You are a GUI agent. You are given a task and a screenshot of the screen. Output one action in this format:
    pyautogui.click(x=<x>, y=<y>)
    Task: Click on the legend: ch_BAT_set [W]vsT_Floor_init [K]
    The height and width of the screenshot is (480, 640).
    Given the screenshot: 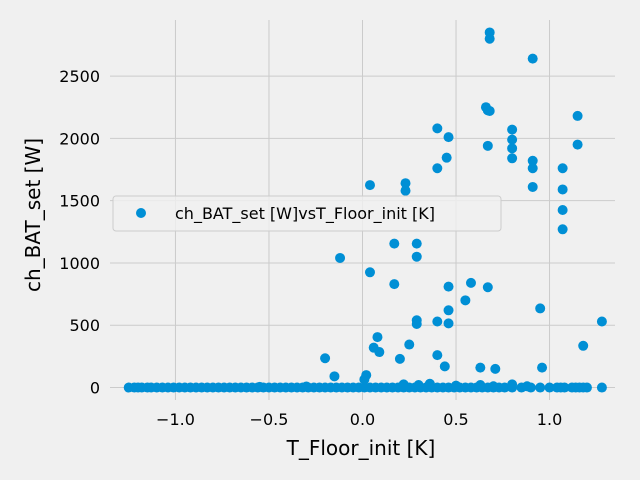 What is the action you would take?
    pyautogui.click(x=307, y=213)
    